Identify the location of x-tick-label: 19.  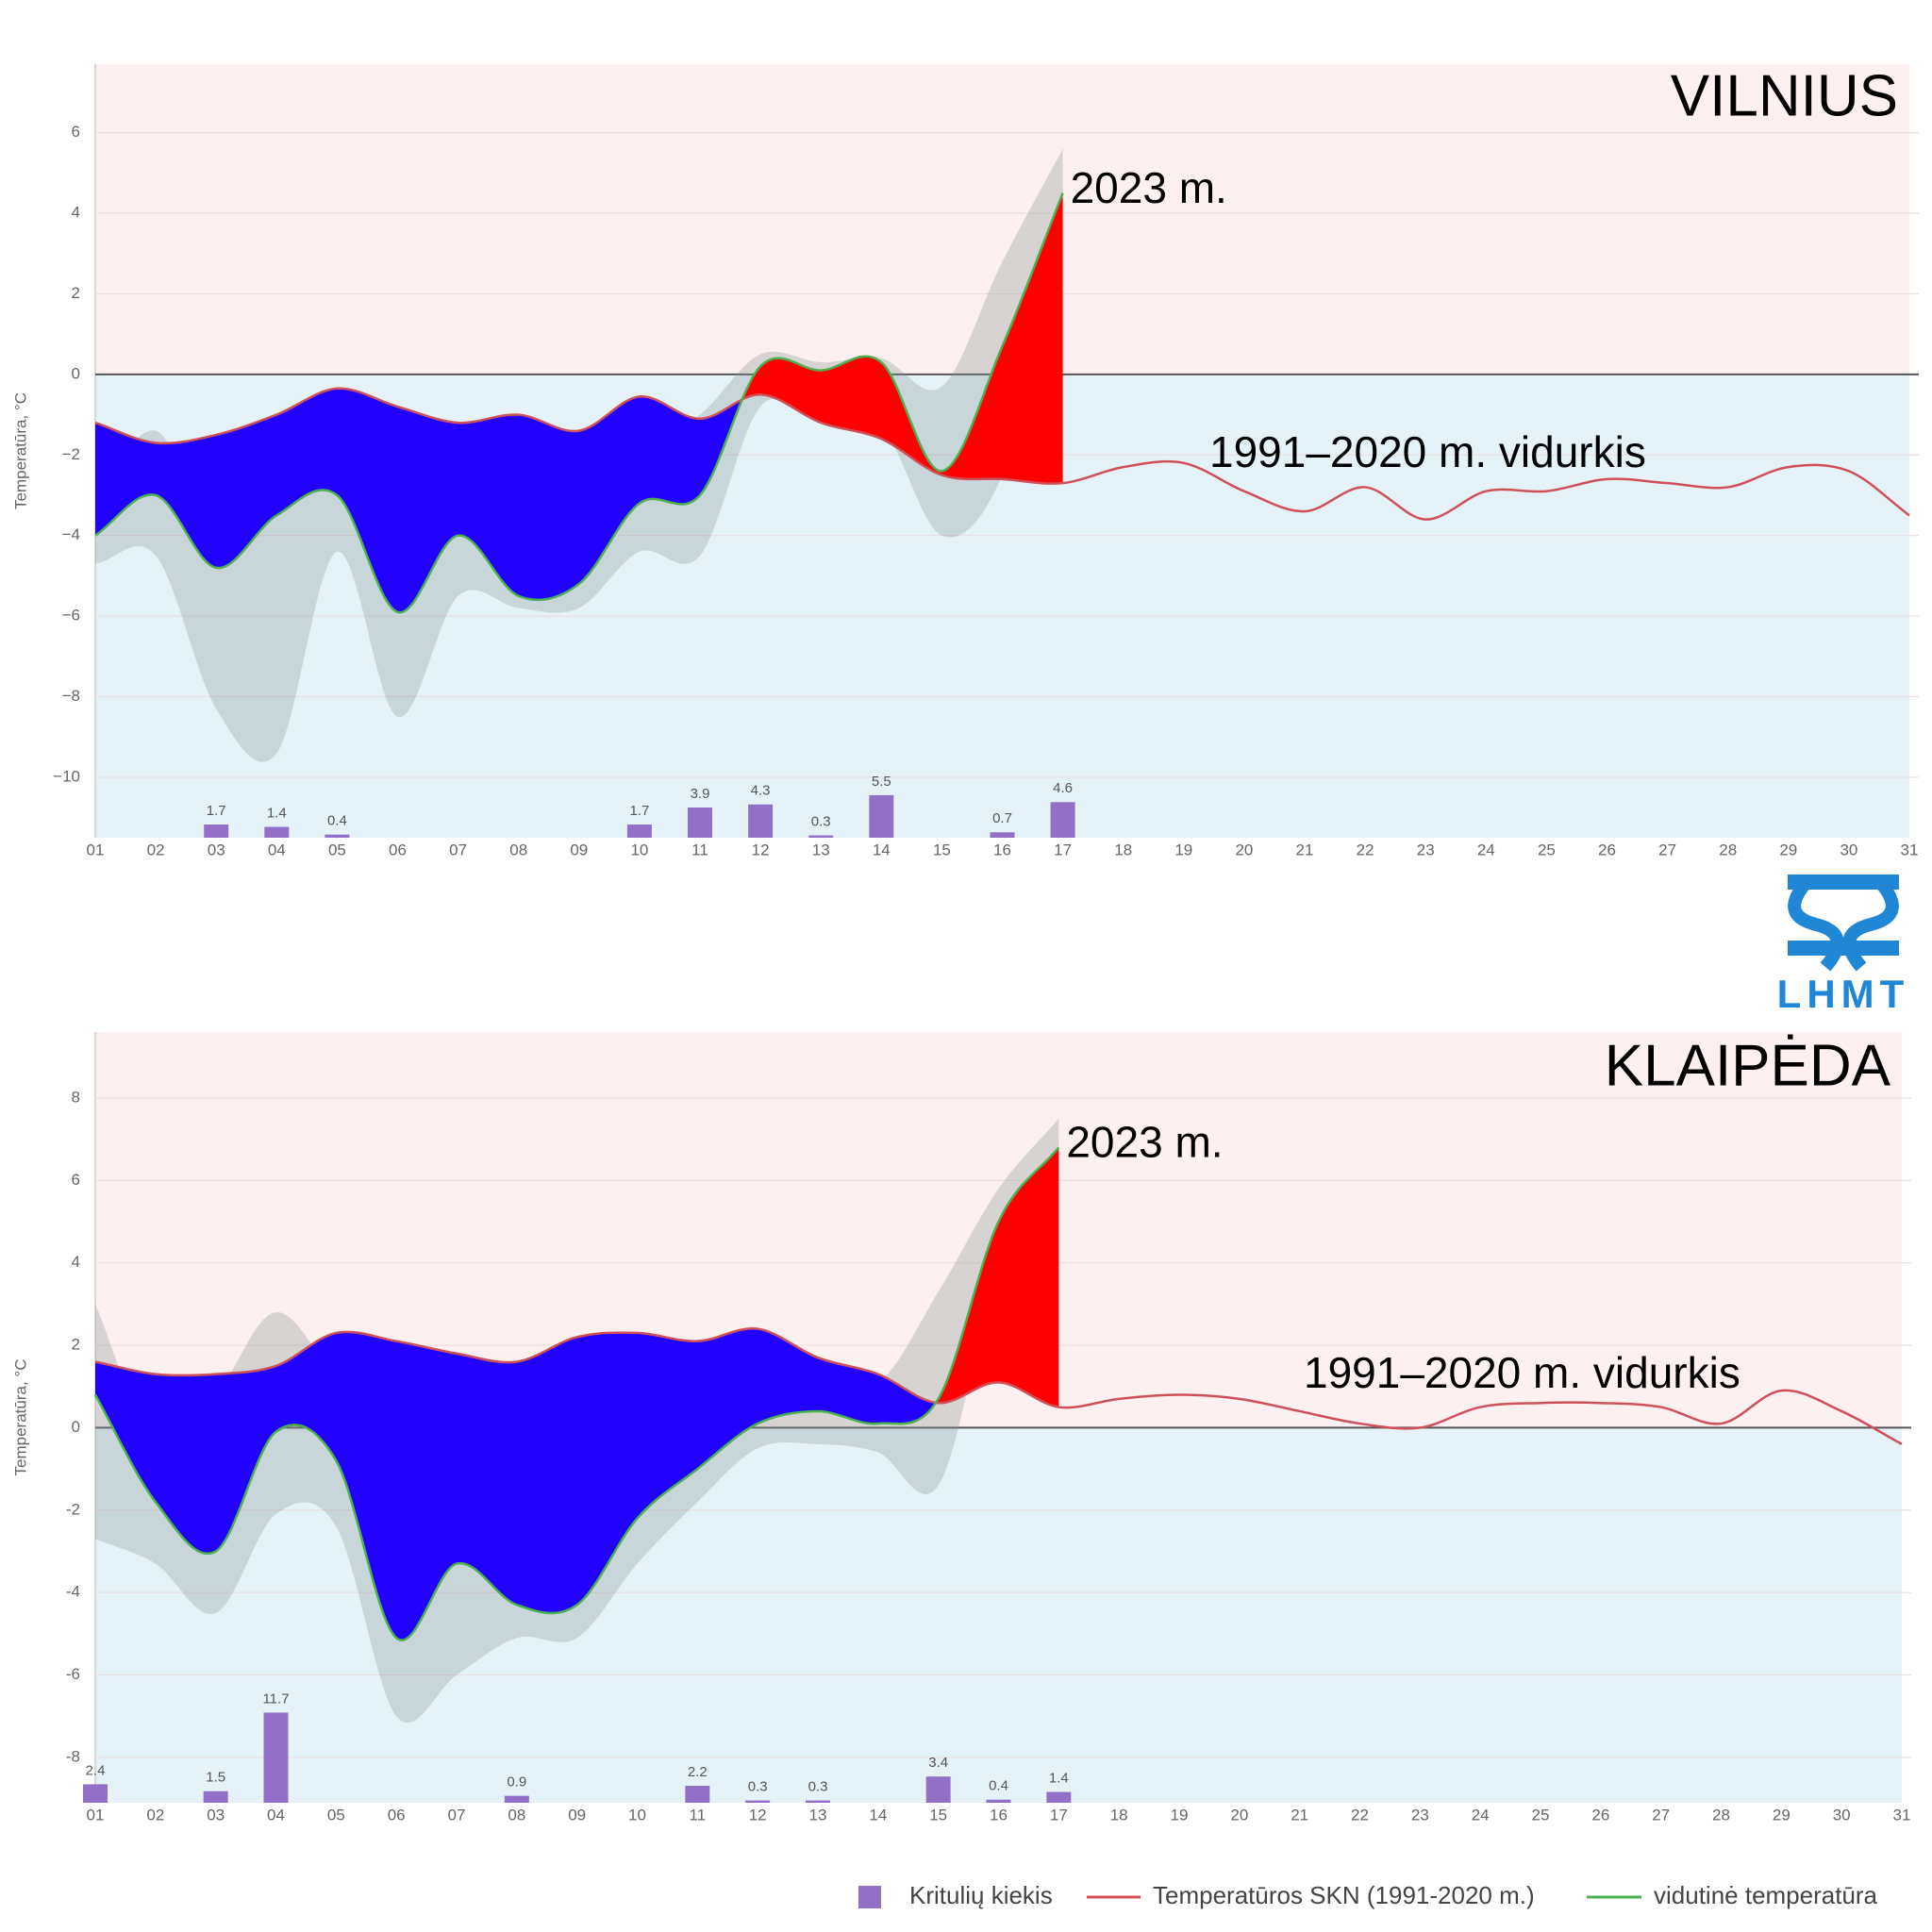
(1183, 850).